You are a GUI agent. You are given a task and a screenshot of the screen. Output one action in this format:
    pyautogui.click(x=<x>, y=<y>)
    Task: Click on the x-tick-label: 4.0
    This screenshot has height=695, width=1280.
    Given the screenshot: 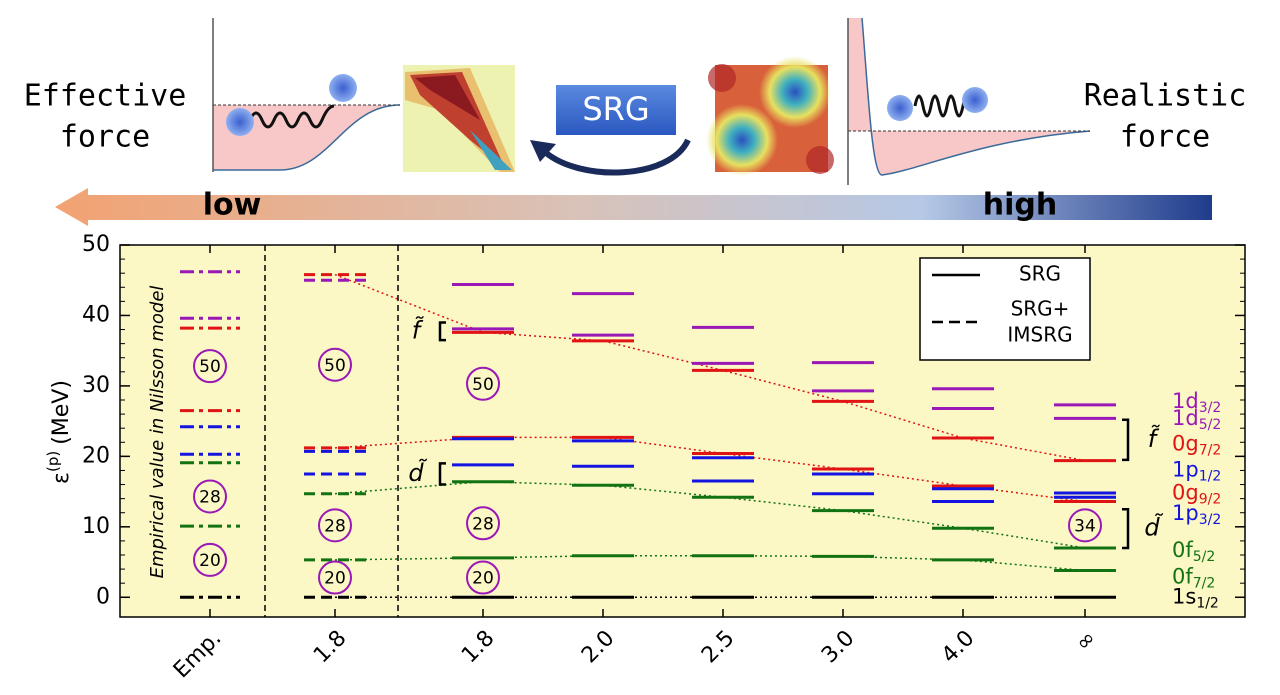 What is the action you would take?
    pyautogui.click(x=958, y=647)
    